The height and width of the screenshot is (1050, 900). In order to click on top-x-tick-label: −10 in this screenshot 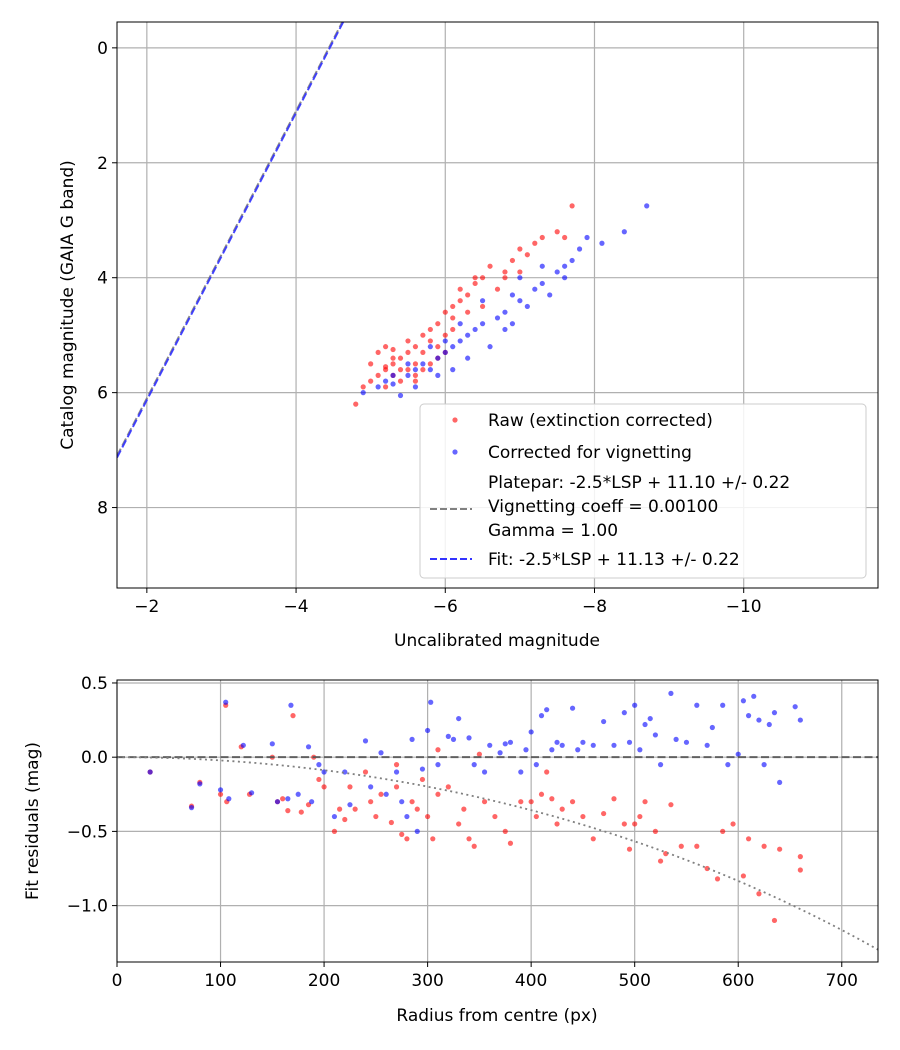, I will do `click(744, 607)`.